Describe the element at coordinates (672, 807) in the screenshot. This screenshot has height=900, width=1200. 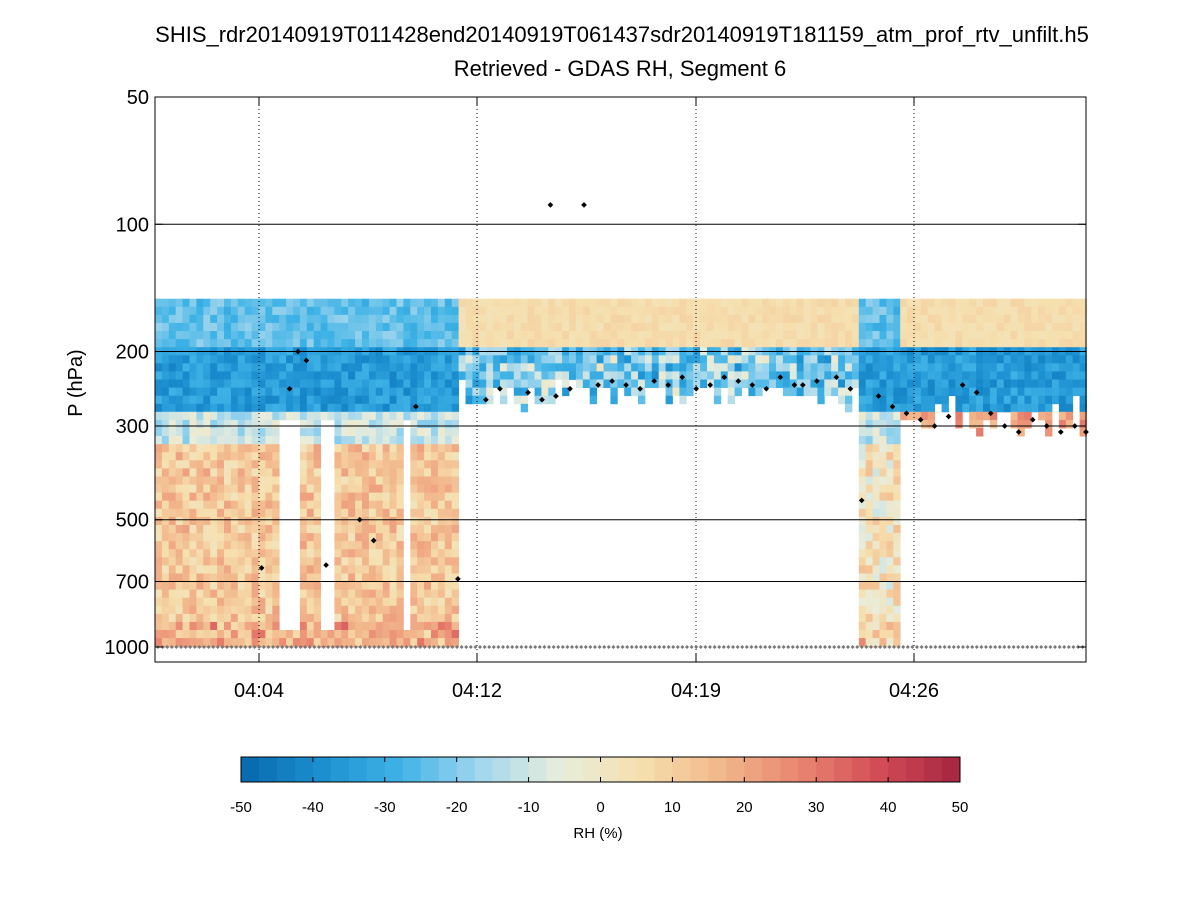
I see `colorbar-tick-label: 10` at that location.